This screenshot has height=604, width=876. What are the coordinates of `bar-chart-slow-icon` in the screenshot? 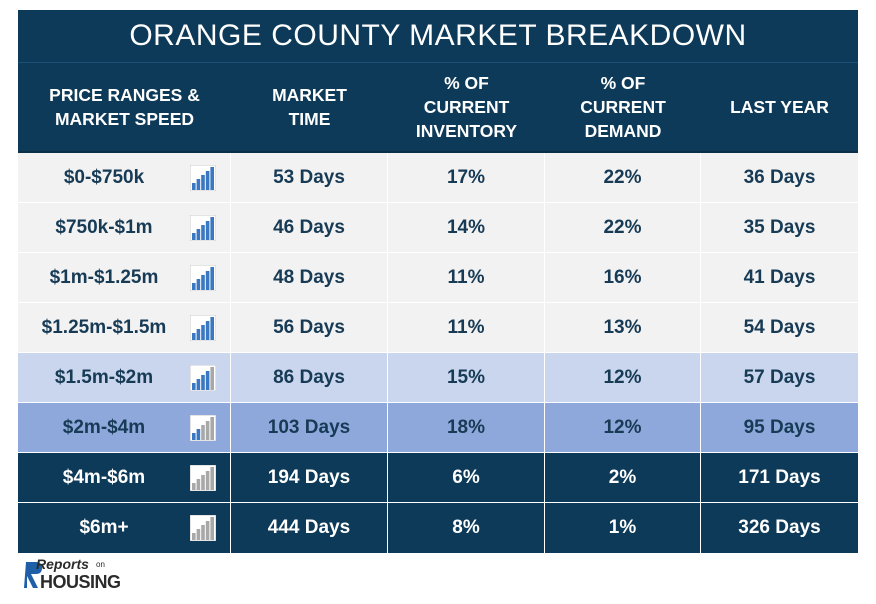 It's located at (203, 428).